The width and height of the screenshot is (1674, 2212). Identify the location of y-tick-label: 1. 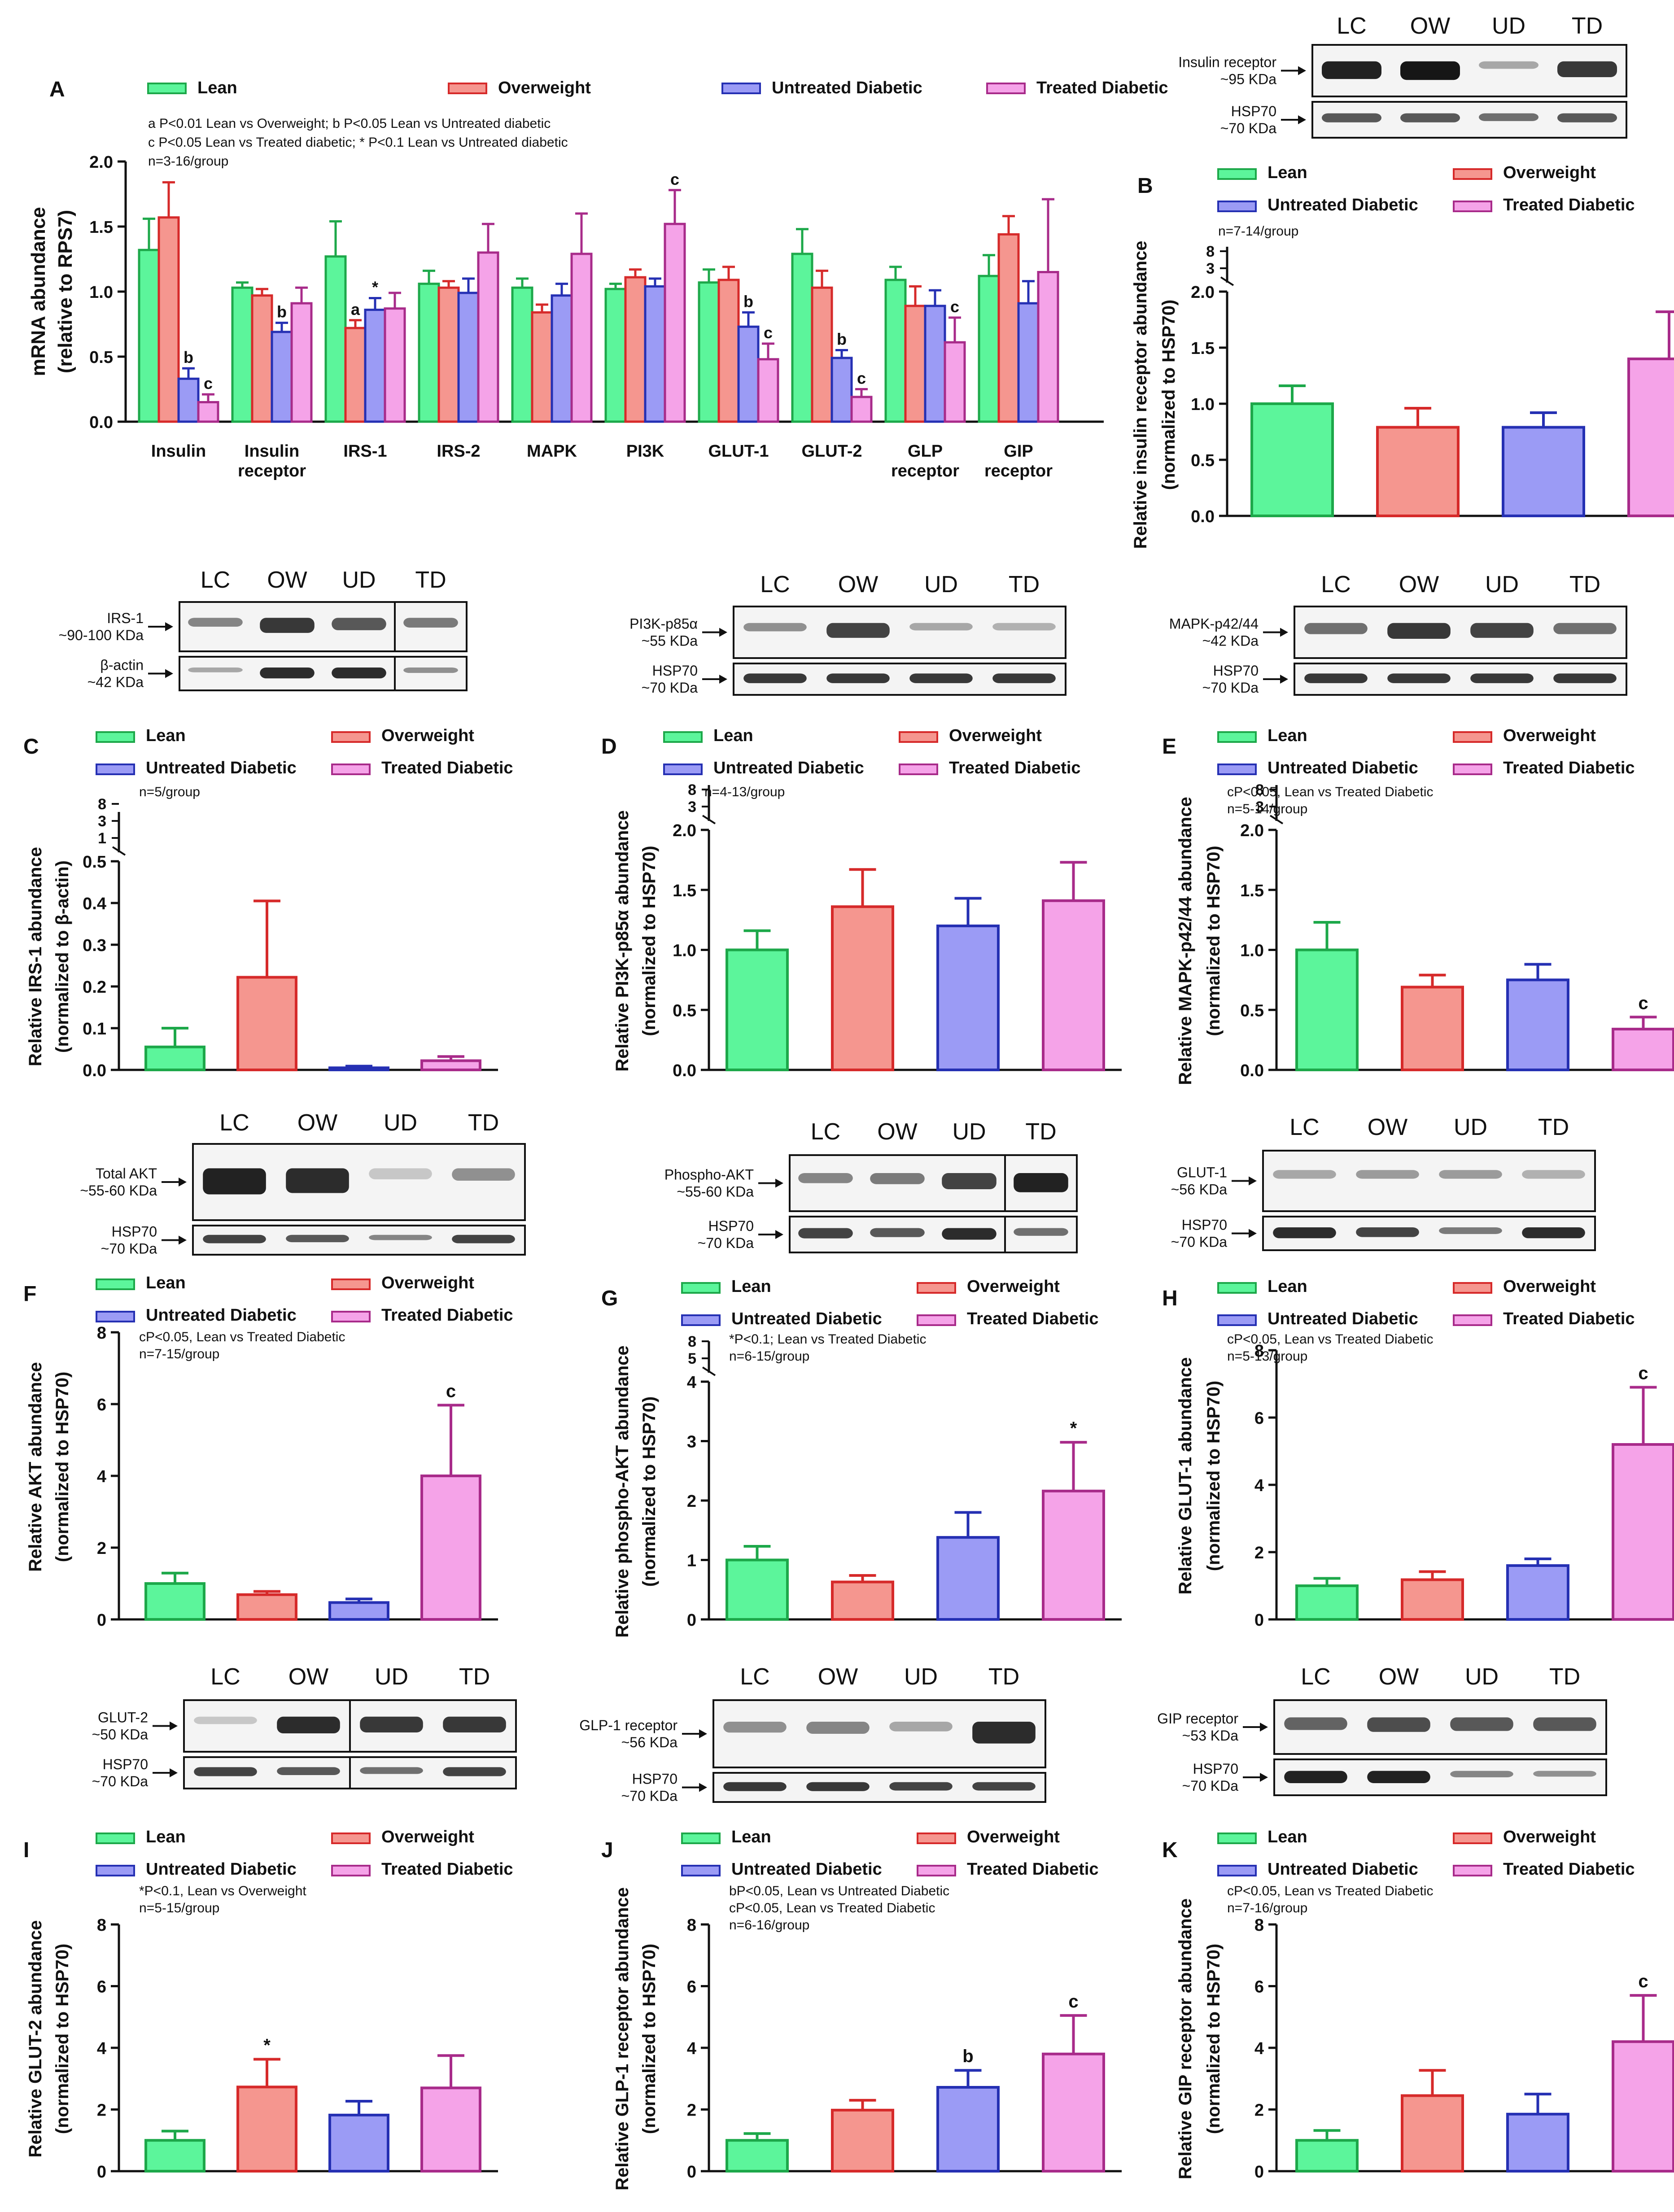
(692, 1561).